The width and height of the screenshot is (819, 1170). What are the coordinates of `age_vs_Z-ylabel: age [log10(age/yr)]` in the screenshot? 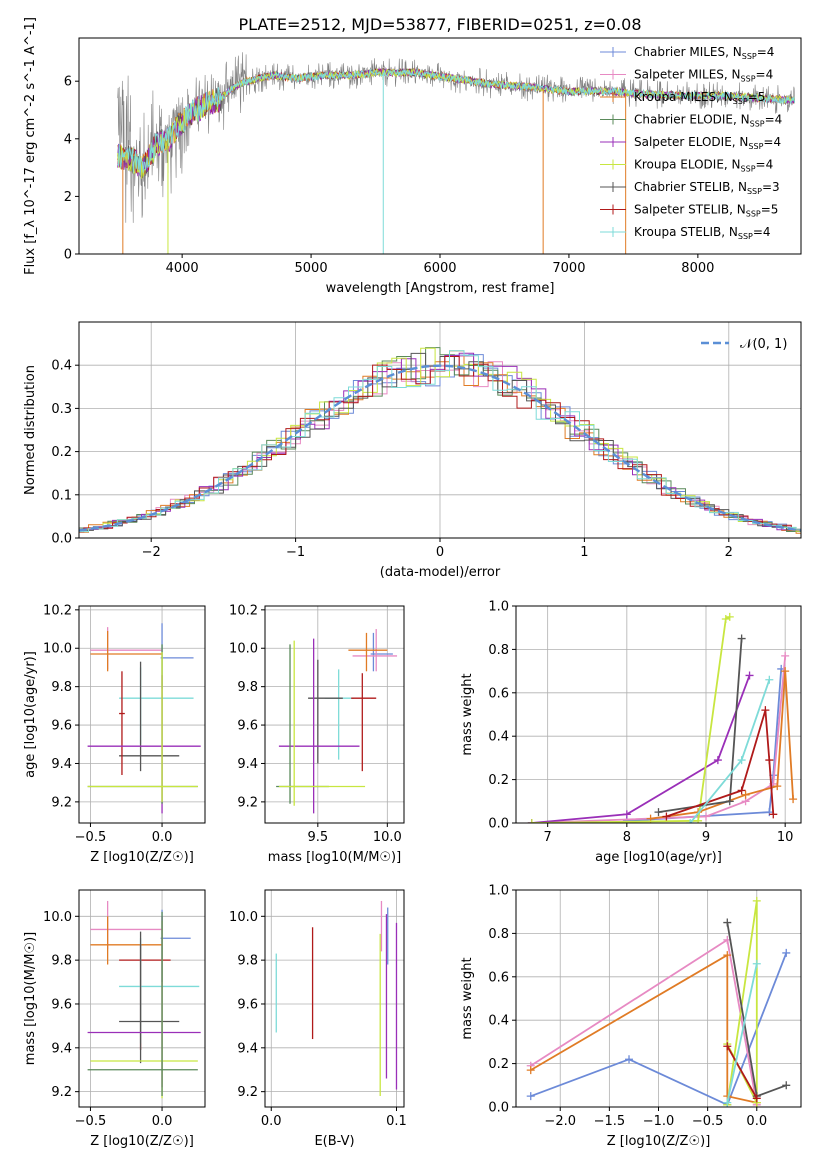 It's located at (30, 714).